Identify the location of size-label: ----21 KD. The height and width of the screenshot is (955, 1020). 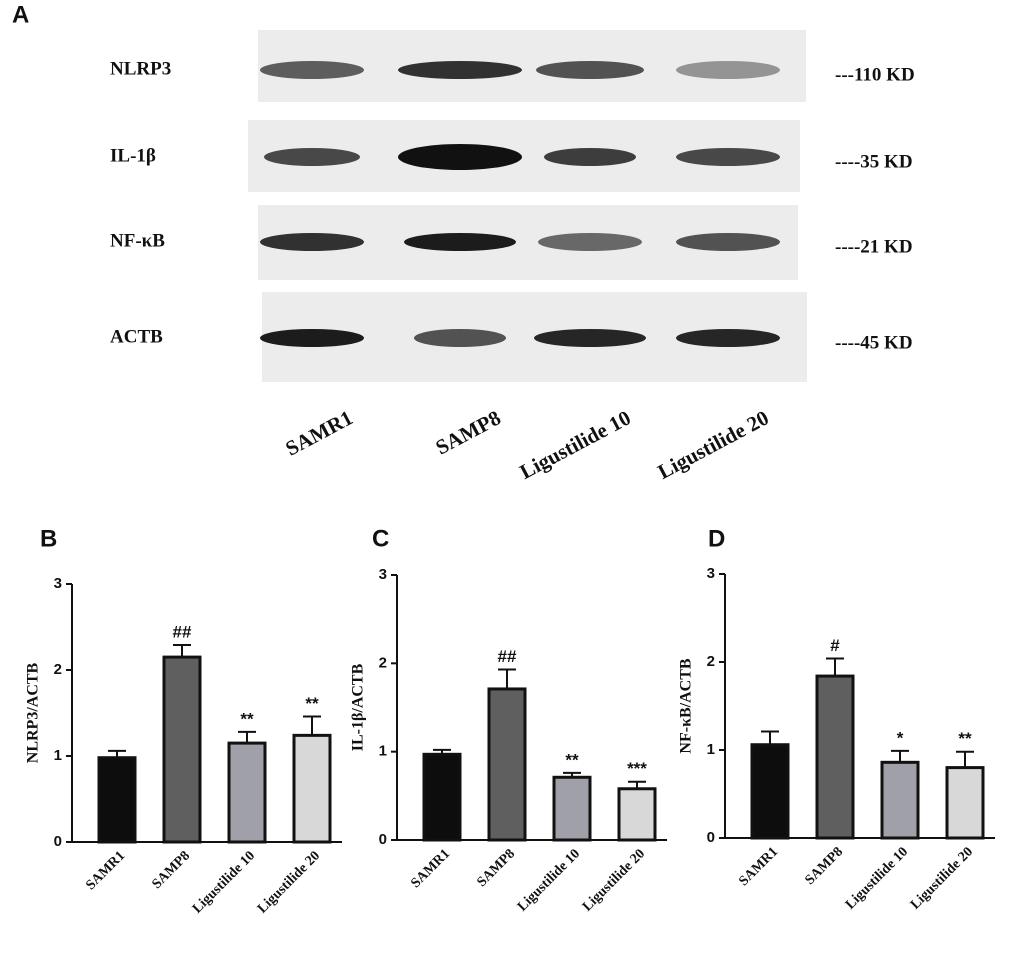
(874, 246).